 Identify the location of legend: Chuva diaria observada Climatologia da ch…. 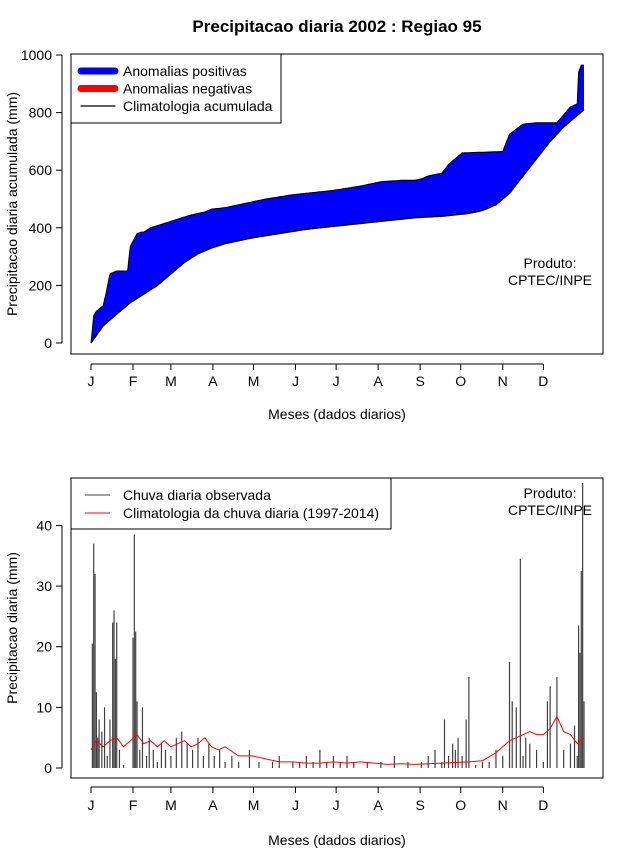
(231, 503).